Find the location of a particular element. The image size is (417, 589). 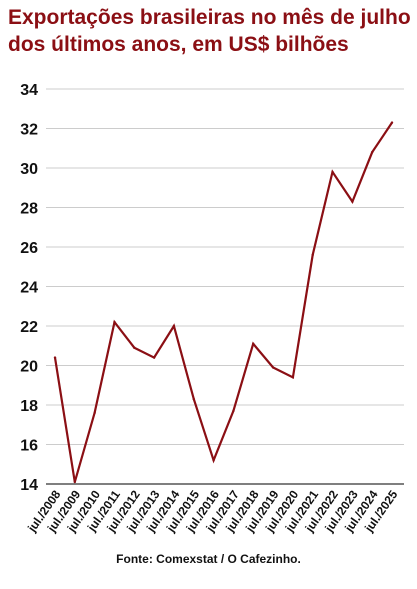

y-axis-ticks: 14 16 18 20 22 24 26 28 30 32 34 is located at coordinates (29, 288).